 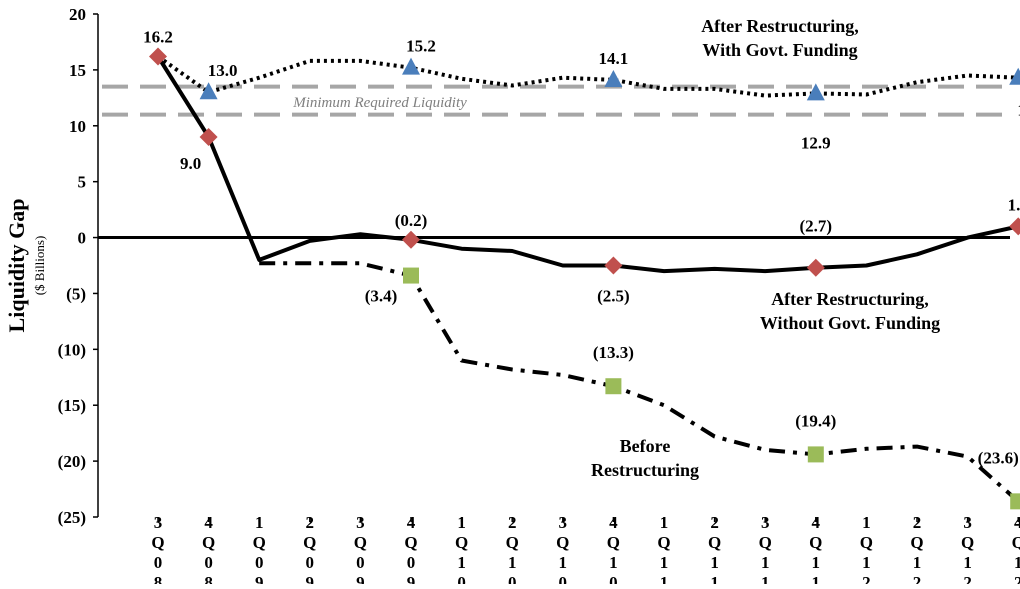 What do you see at coordinates (82, 182) in the screenshot?
I see `y-tick-label: 5` at bounding box center [82, 182].